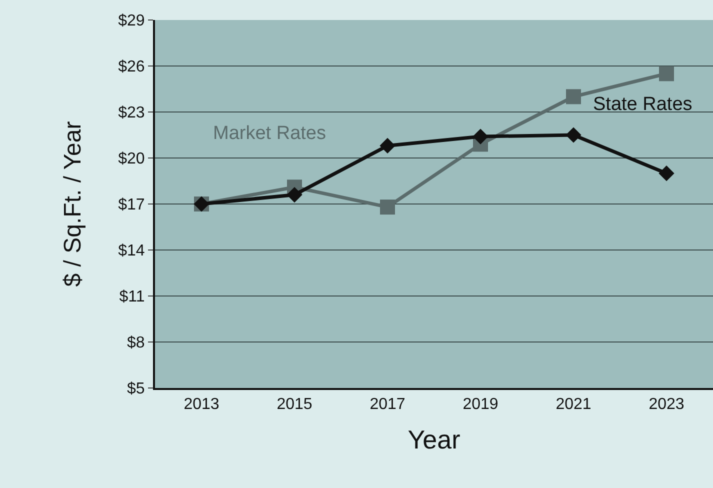 The height and width of the screenshot is (488, 713). What do you see at coordinates (73, 204) in the screenshot?
I see `y-axis-title: $ / Sq.Ft. / Year` at bounding box center [73, 204].